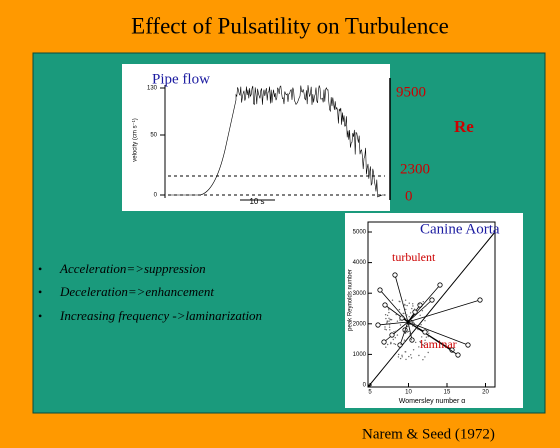 The height and width of the screenshot is (448, 560). I want to click on y-tick-label: 3000, so click(360, 294).